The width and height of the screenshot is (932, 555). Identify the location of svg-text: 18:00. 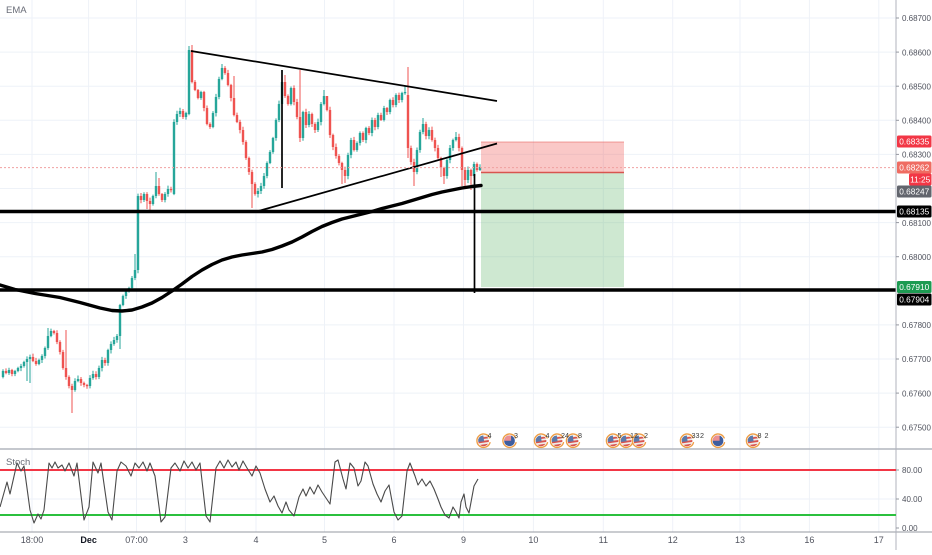
(32, 540).